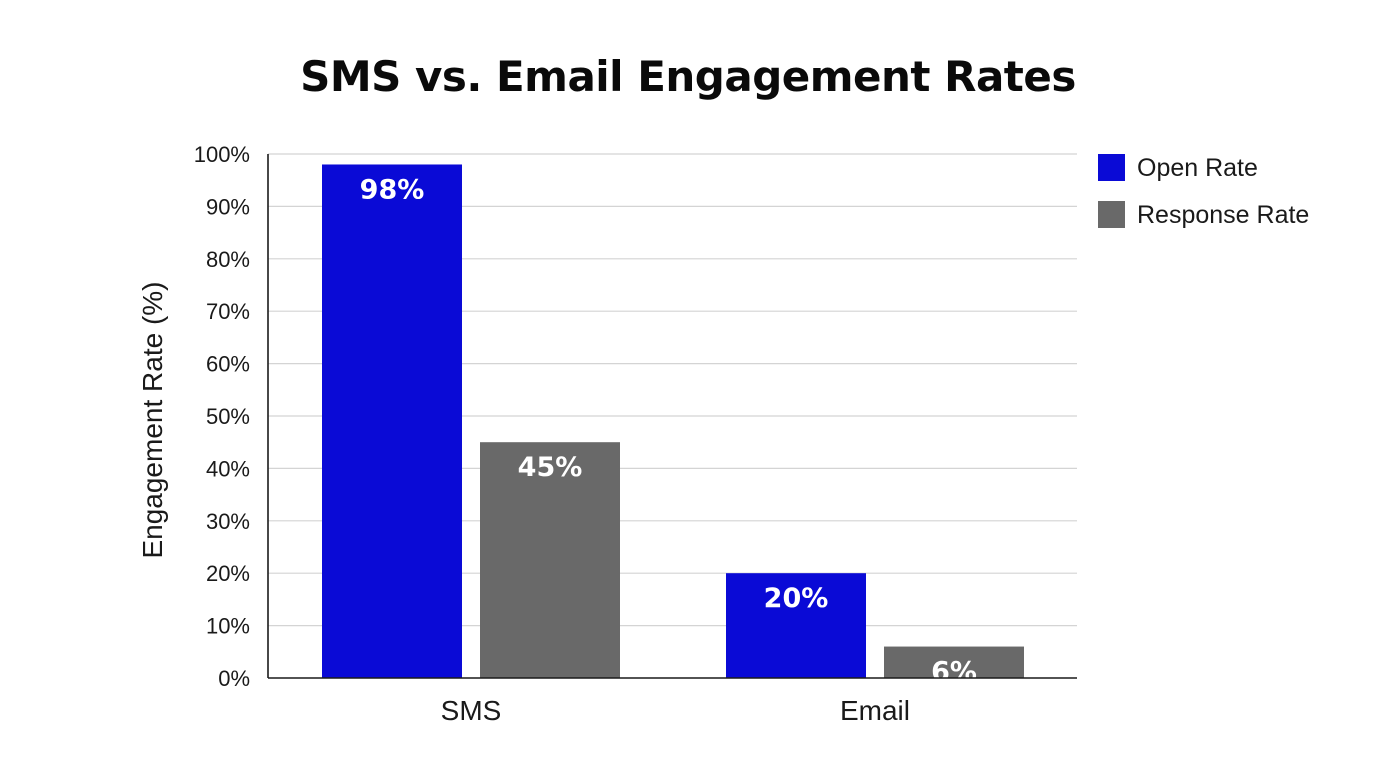 The width and height of the screenshot is (1376, 768). What do you see at coordinates (228, 416) in the screenshot?
I see `y-tick-label: 50%` at bounding box center [228, 416].